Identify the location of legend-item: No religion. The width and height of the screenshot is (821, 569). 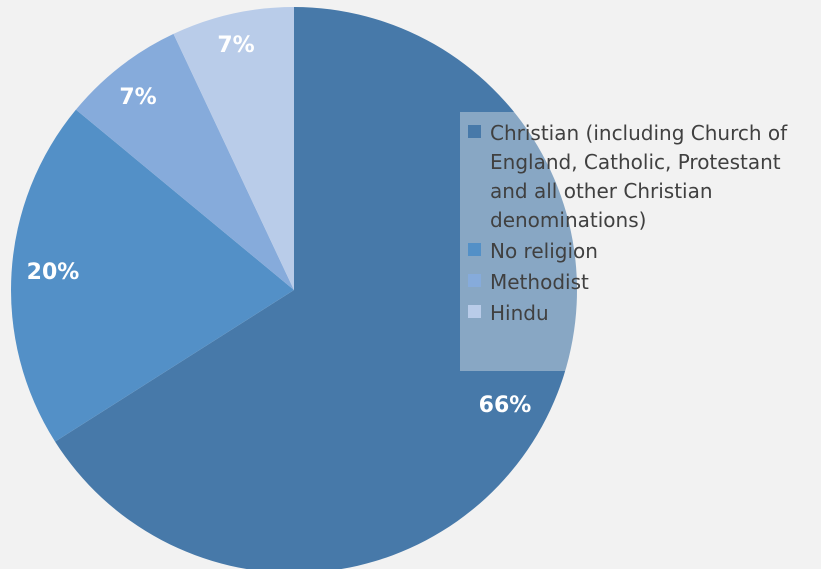
(640, 251).